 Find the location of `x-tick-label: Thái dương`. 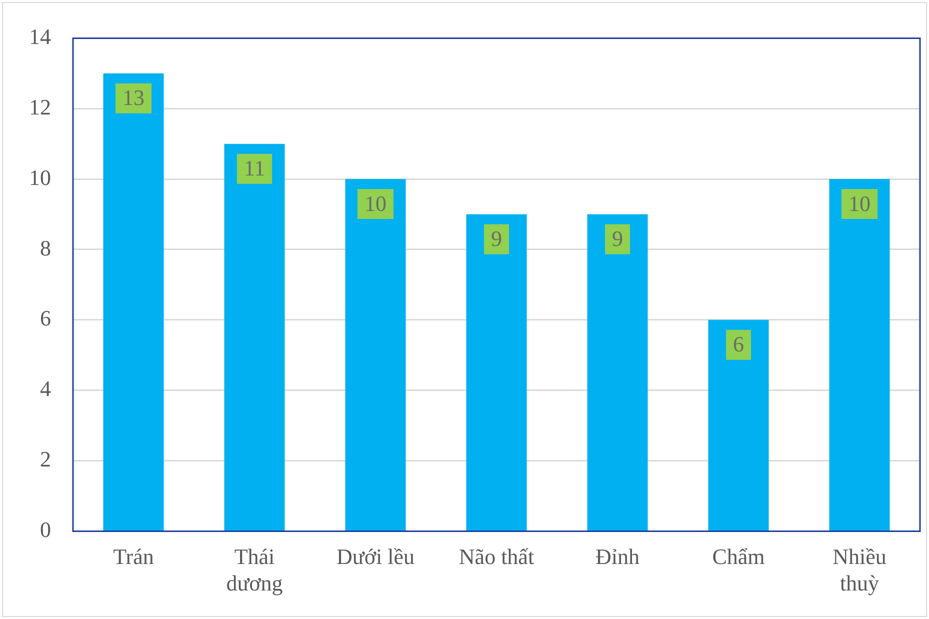

x-tick-label: Thái dương is located at coordinates (254, 570).